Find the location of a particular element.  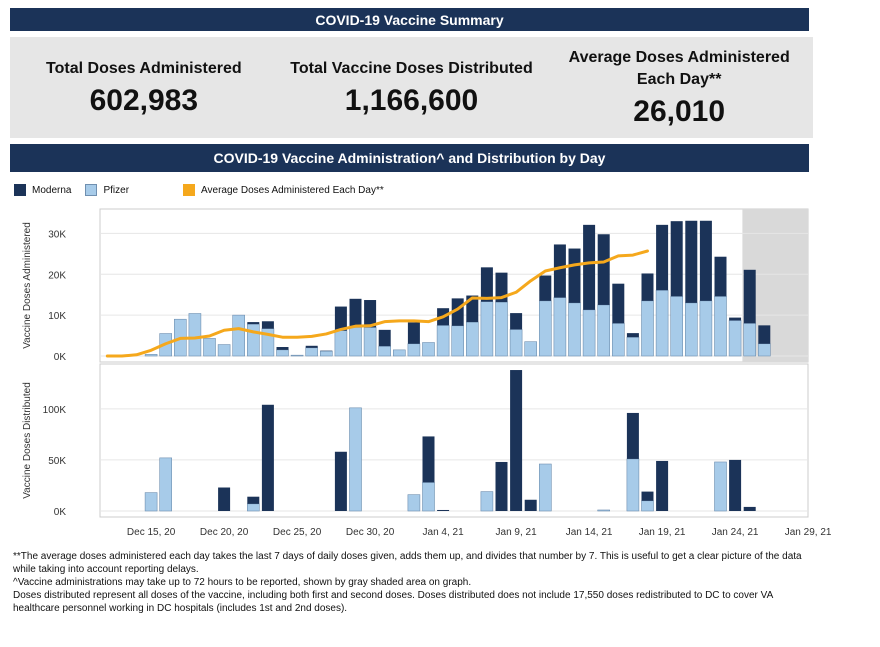

x-tick-label: Dec 30, 20 is located at coordinates (370, 532).